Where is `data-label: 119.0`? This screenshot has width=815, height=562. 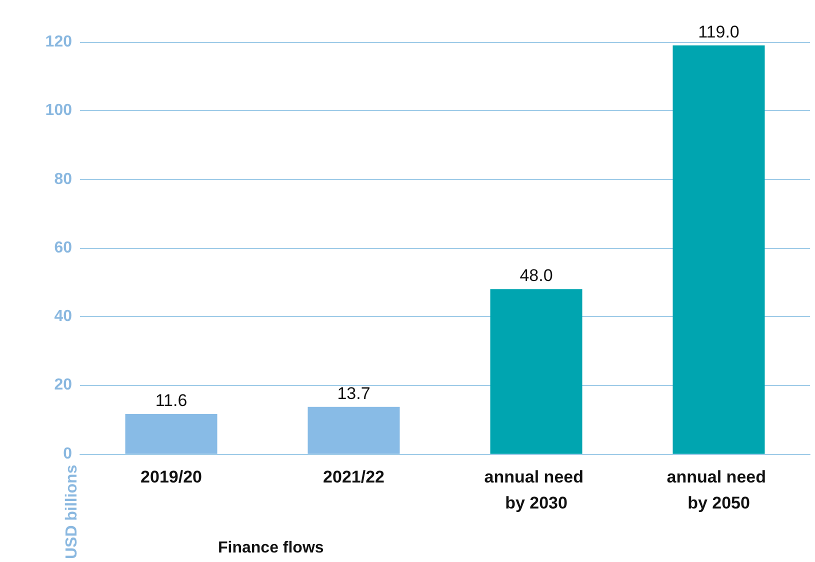
data-label: 119.0 is located at coordinates (719, 32).